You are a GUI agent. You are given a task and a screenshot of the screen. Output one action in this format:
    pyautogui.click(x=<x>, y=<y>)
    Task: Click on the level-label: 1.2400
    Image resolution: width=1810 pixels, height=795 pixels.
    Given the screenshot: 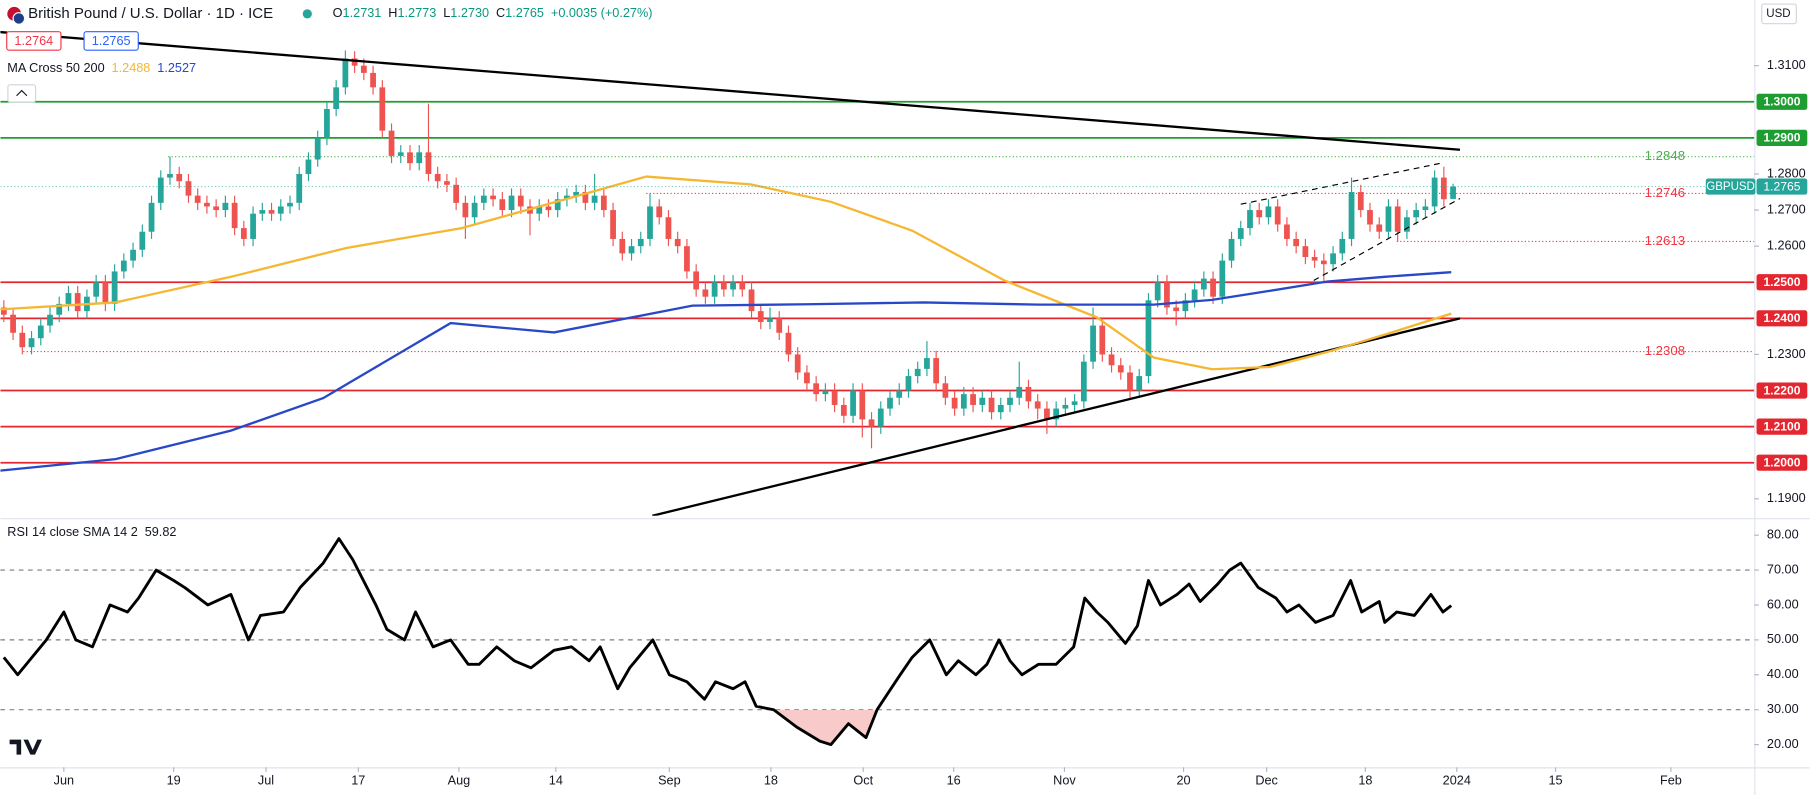 What is the action you would take?
    pyautogui.click(x=1781, y=318)
    